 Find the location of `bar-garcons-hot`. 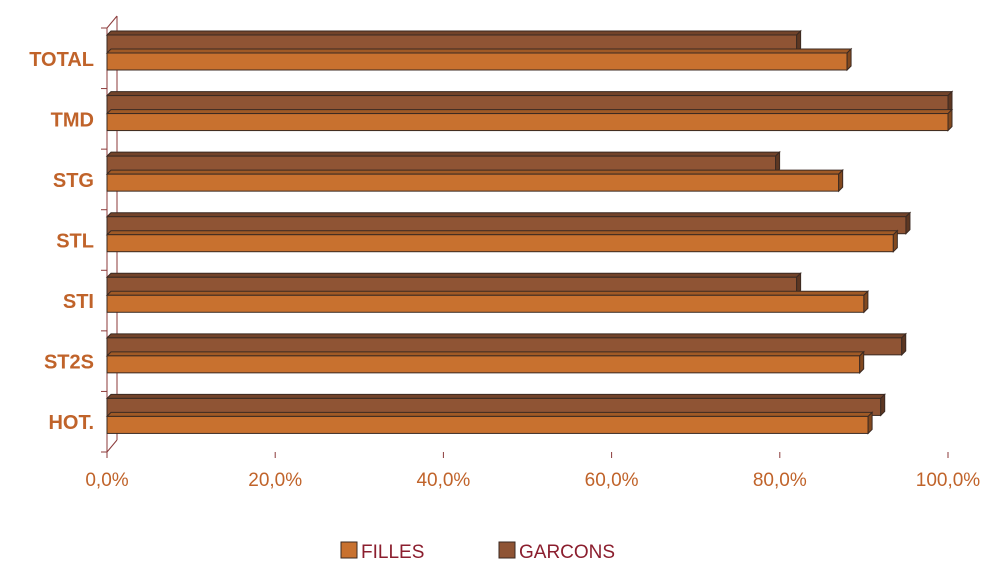

bar-garcons-hot is located at coordinates (495, 405).